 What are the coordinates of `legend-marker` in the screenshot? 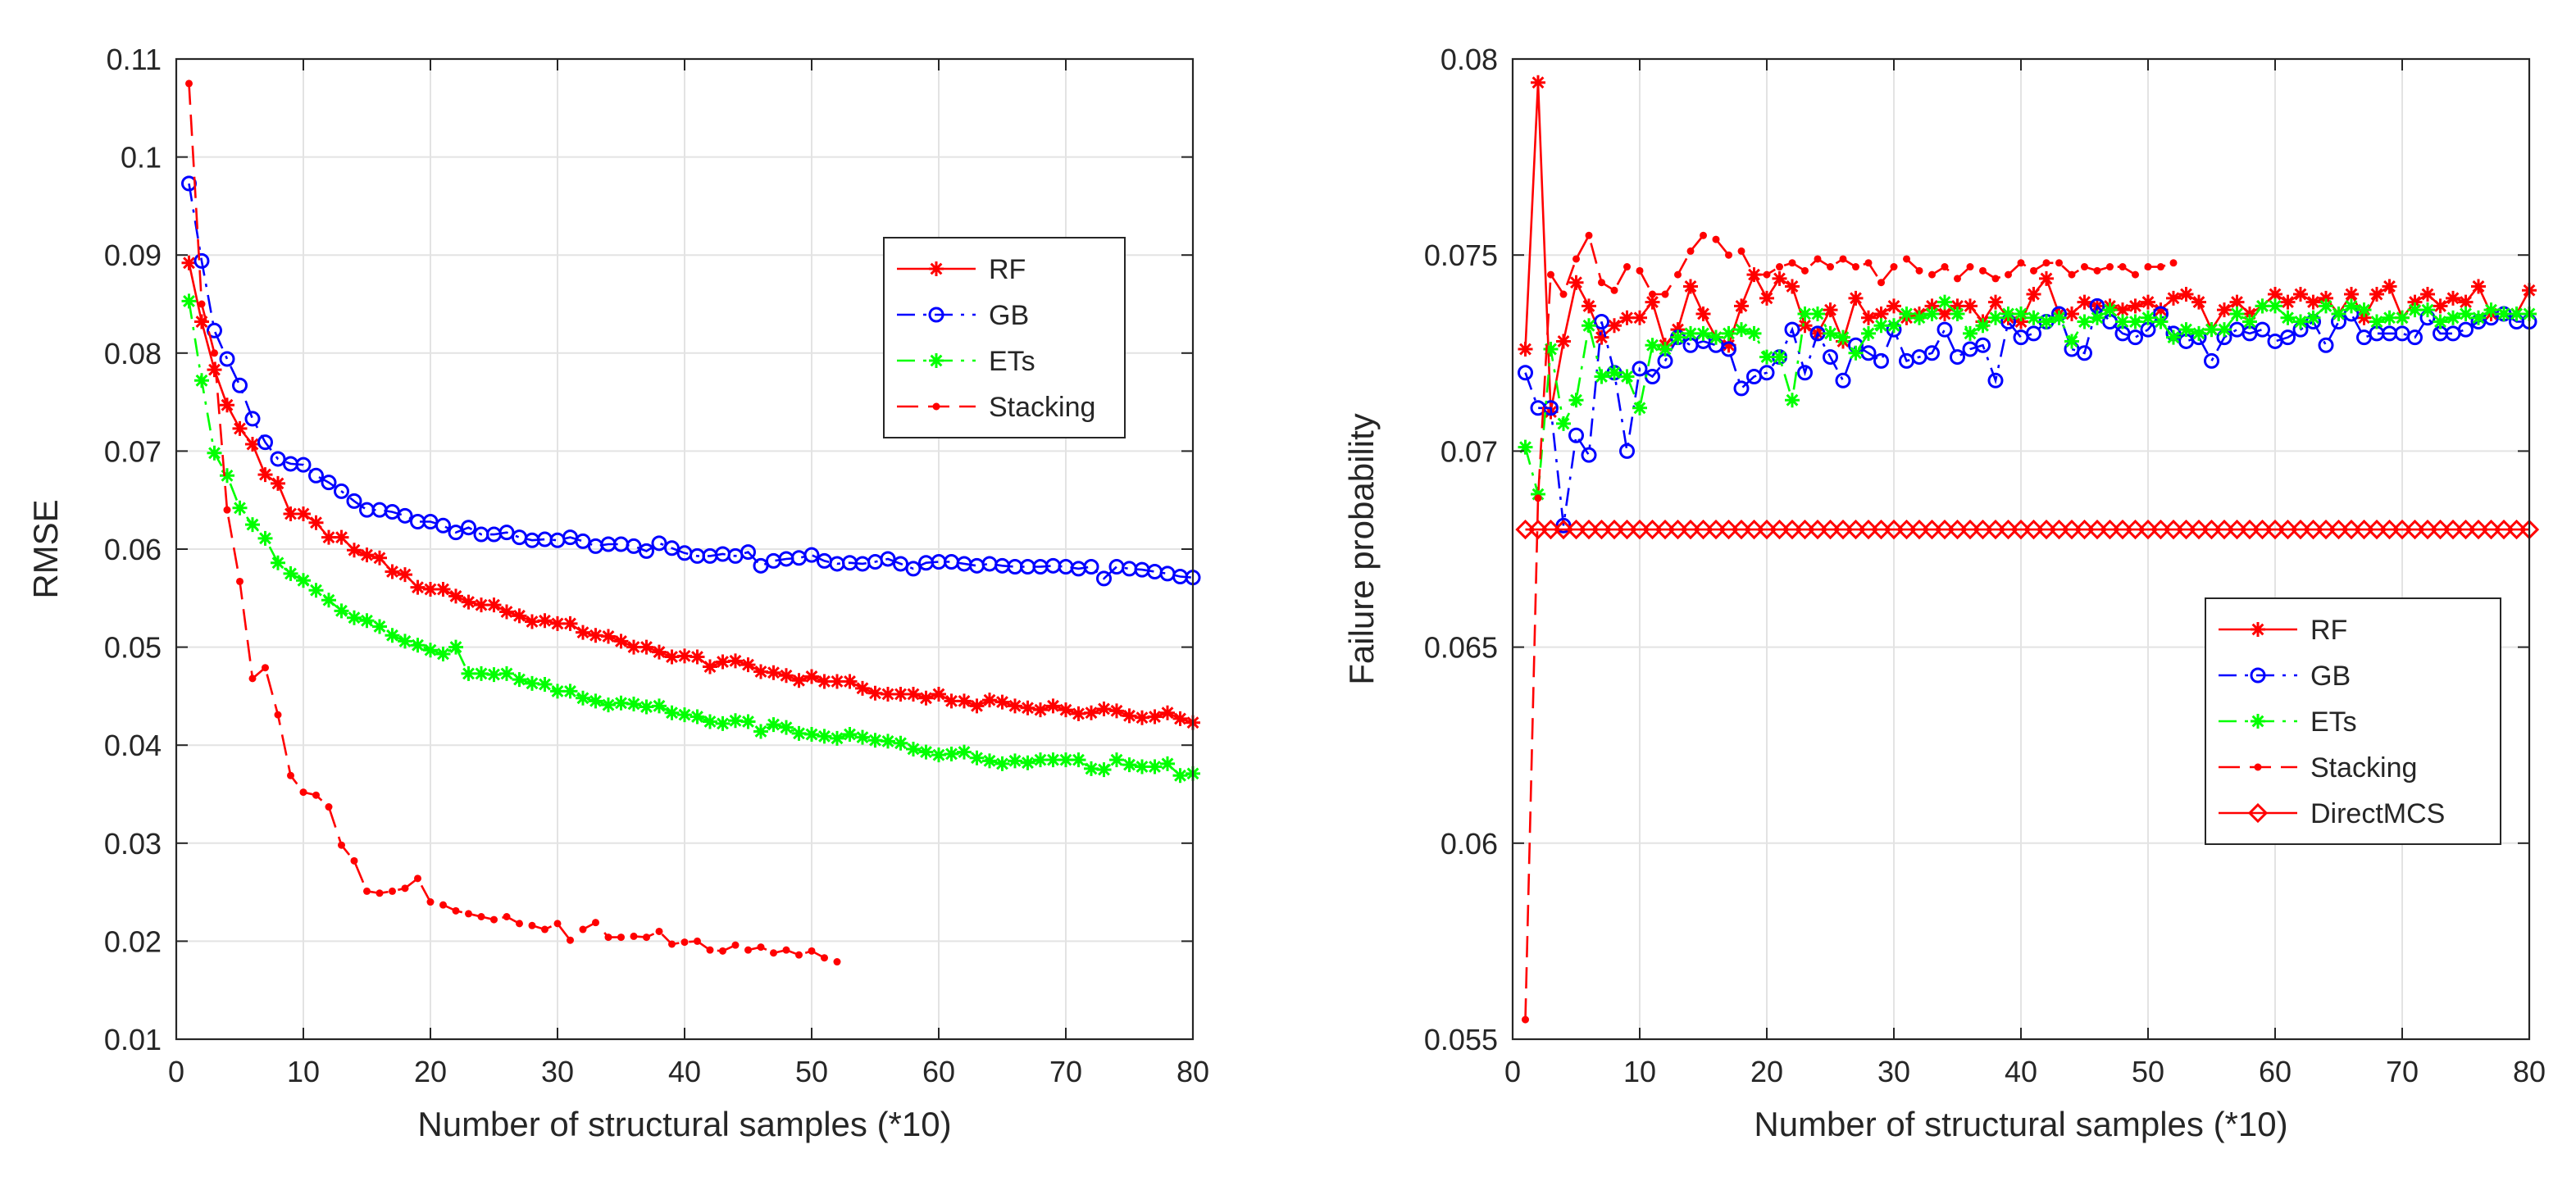 It's located at (937, 268).